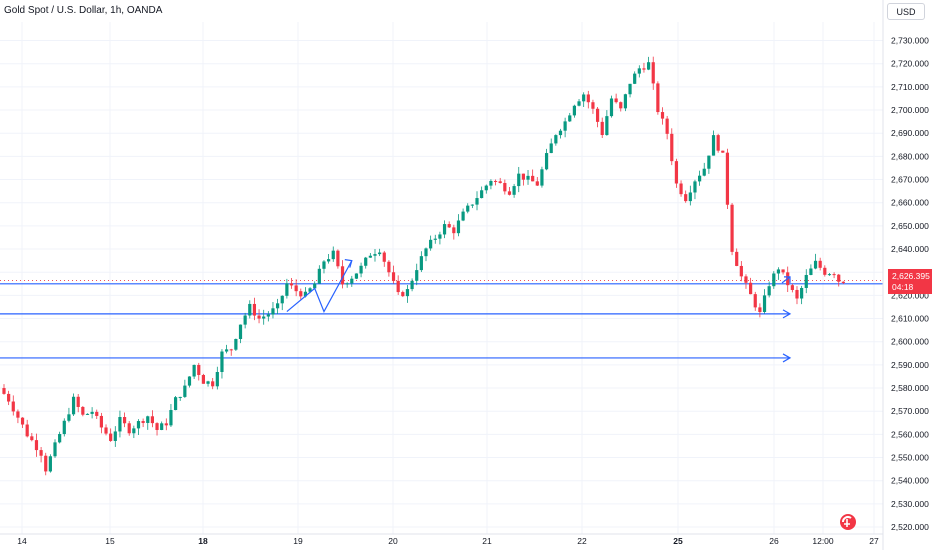 The height and width of the screenshot is (555, 932). What do you see at coordinates (582, 541) in the screenshot?
I see `time-tick-label: 22` at bounding box center [582, 541].